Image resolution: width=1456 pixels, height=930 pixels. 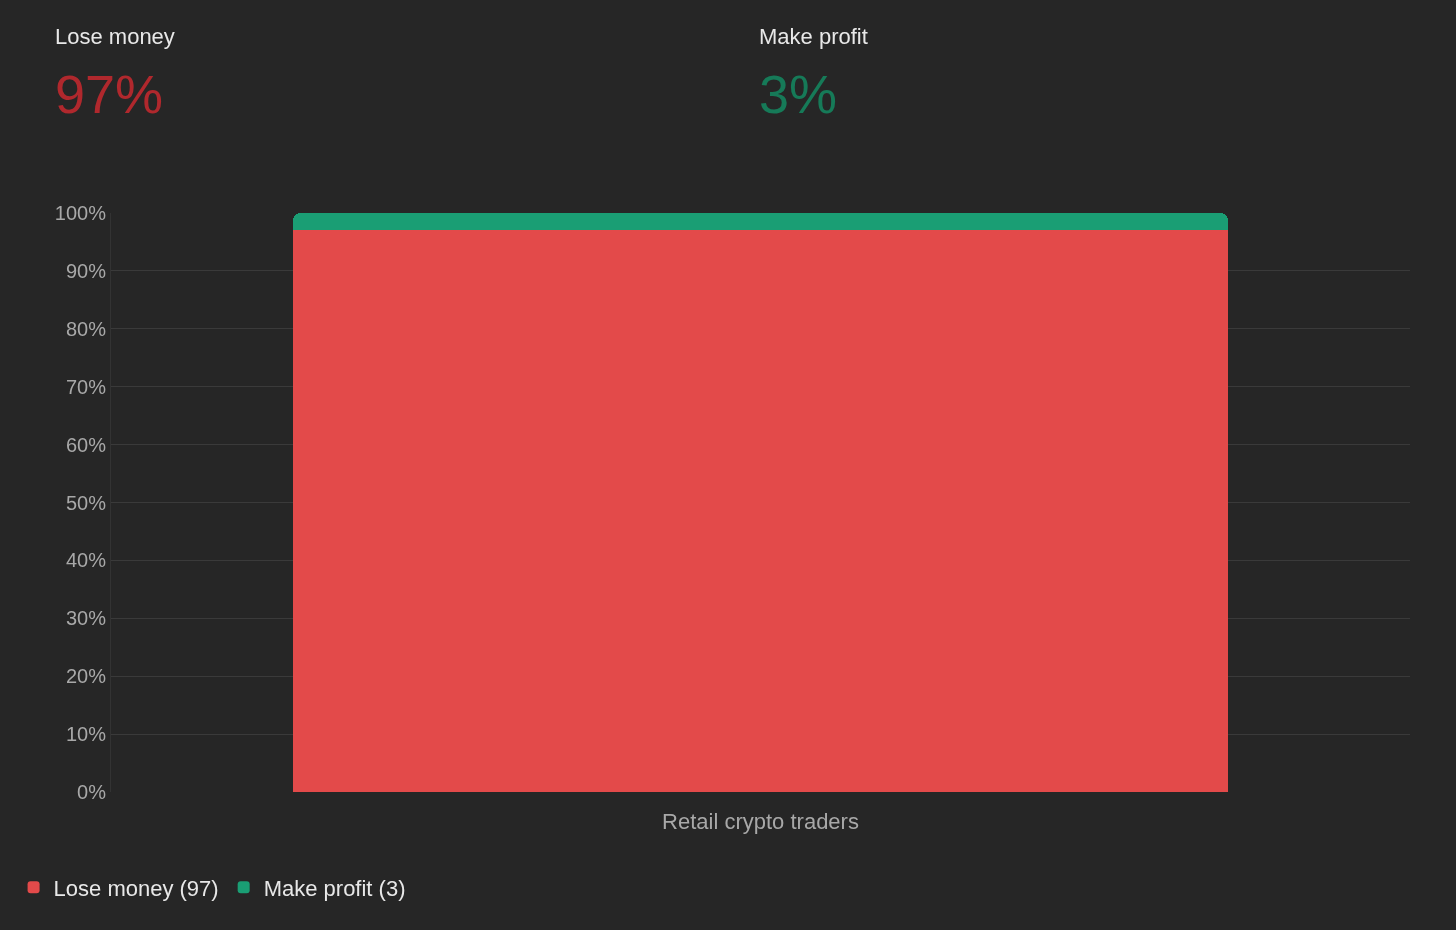 What do you see at coordinates (86, 734) in the screenshot?
I see `y-tick-label: 10%` at bounding box center [86, 734].